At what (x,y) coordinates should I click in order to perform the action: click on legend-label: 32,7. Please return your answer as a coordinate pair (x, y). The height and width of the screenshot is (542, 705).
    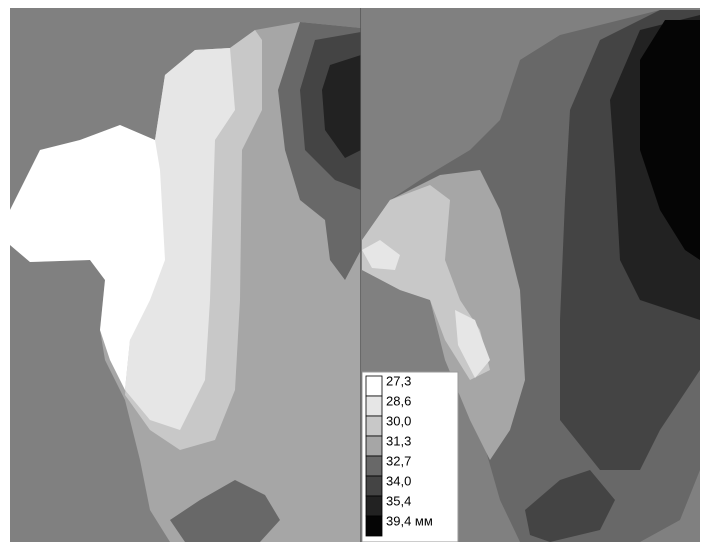
    Looking at the image, I should click on (398, 460).